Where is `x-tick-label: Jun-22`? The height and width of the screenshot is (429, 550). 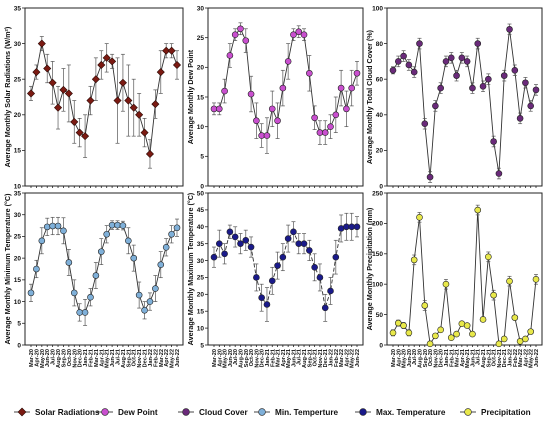 x-tick-label: Jun-22 is located at coordinates (537, 358).